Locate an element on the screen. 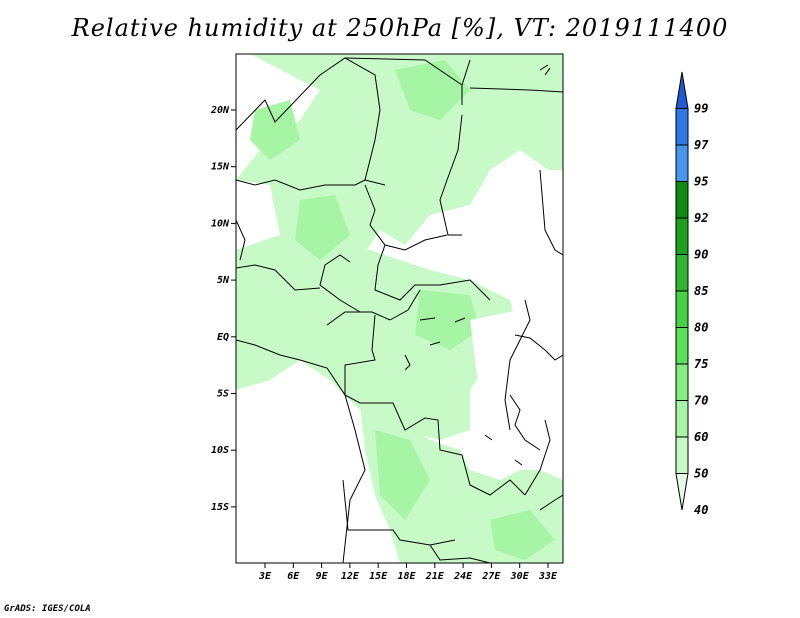 This screenshot has width=800, height=618. lat-label: 5S is located at coordinates (223, 394).